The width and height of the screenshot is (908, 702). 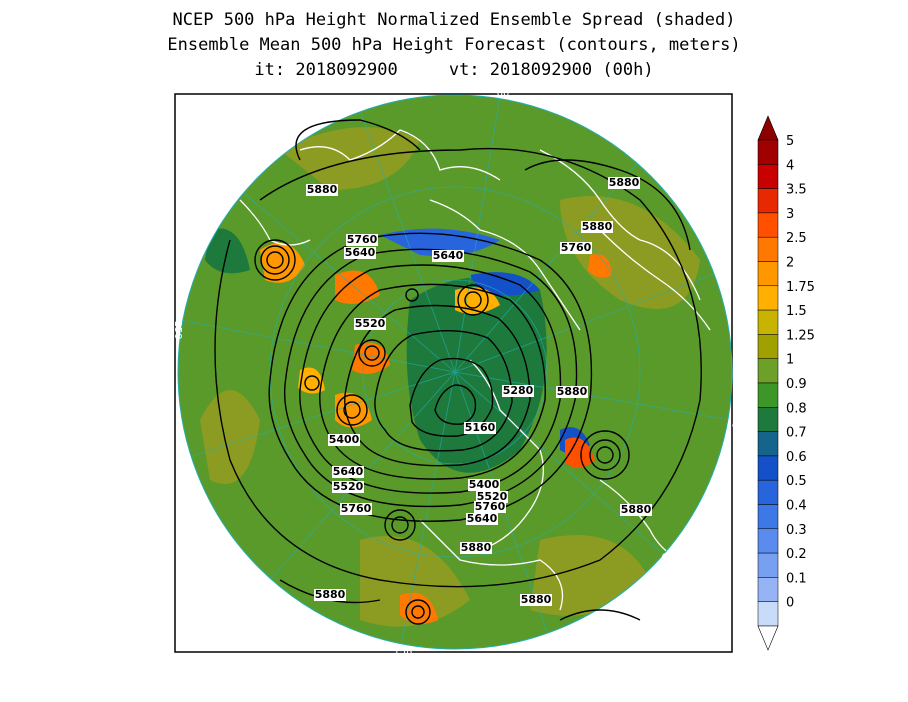 What do you see at coordinates (735, 422) in the screenshot?
I see `longitude-label: 30` at bounding box center [735, 422].